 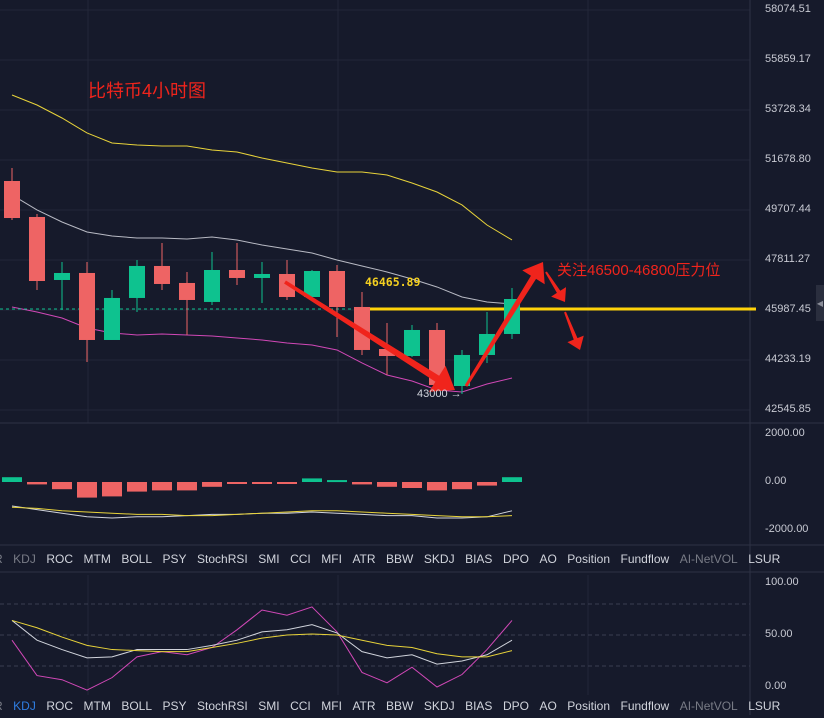 I want to click on price-axis-label: 42545.85, so click(x=788, y=409).